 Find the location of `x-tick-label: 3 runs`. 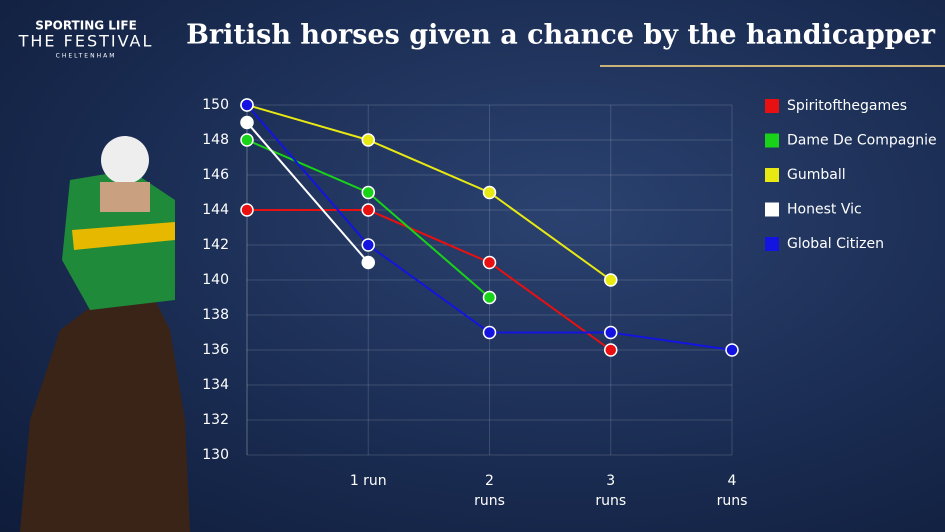

x-tick-label: 3 runs is located at coordinates (611, 491).